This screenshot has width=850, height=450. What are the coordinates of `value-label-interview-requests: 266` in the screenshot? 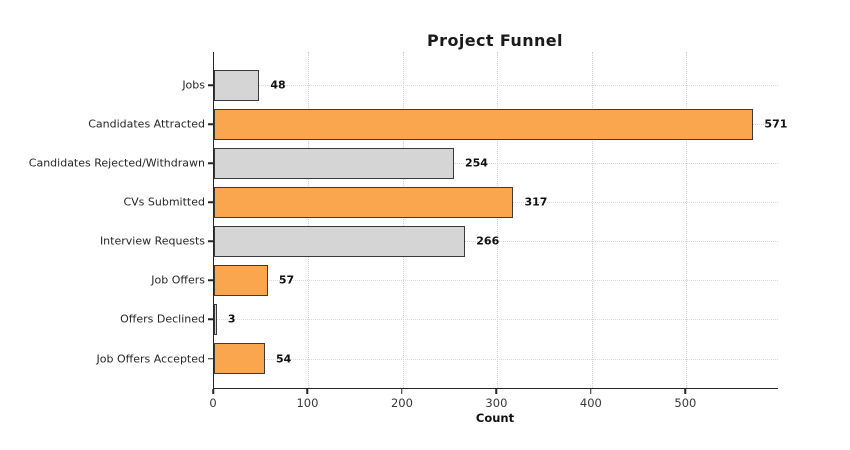 It's located at (488, 241).